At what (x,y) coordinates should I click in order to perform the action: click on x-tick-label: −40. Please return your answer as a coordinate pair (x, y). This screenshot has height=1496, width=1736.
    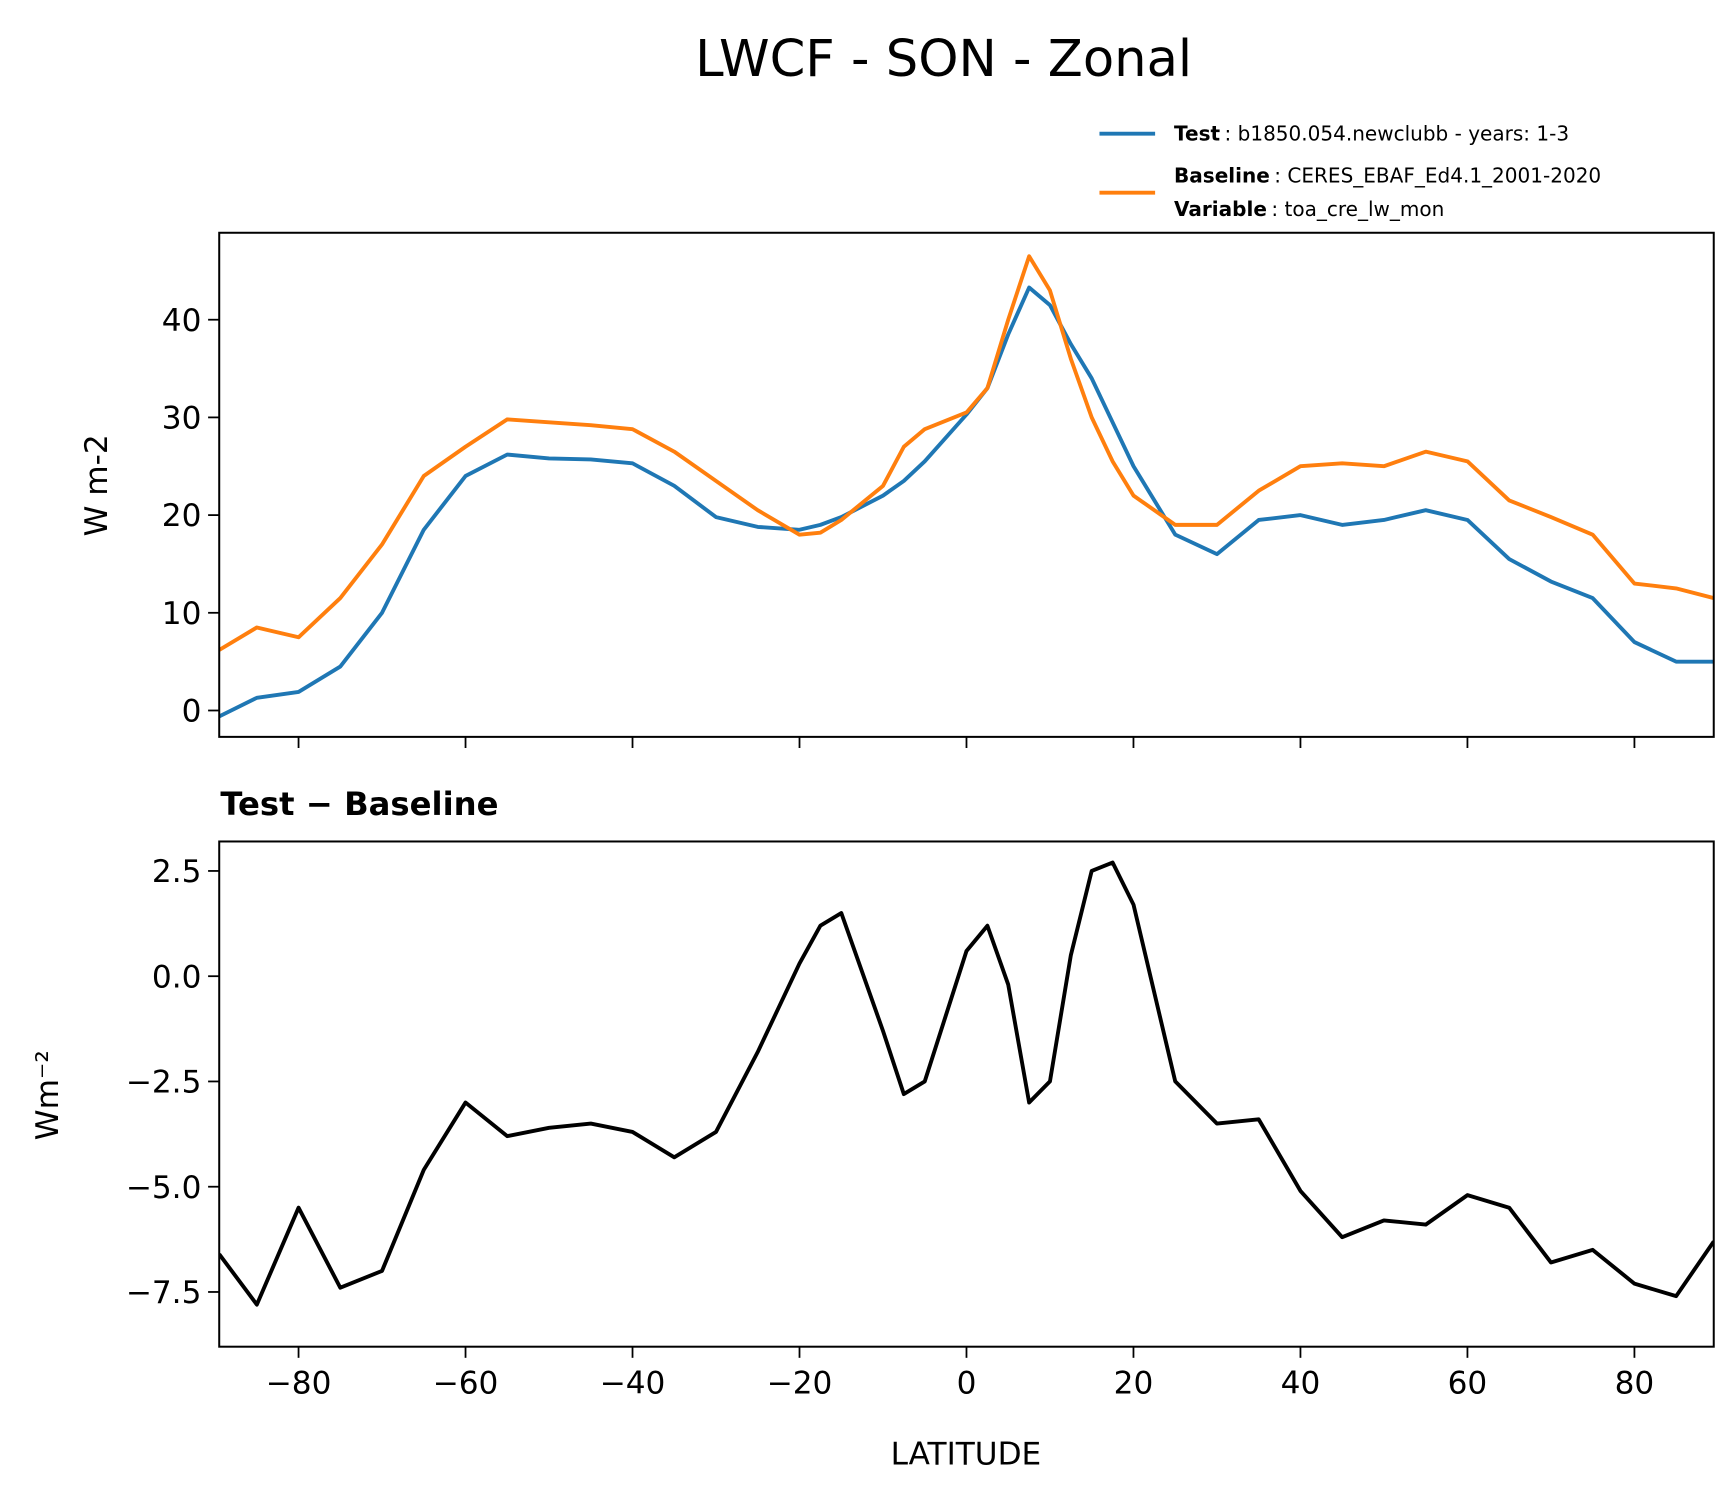
    Looking at the image, I should click on (633, 1383).